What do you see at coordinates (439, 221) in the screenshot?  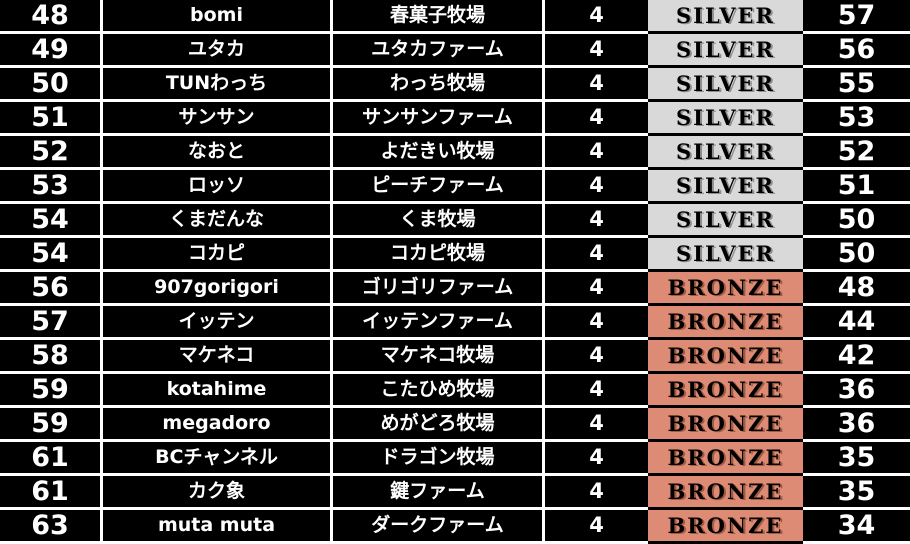 I see `farm-name-cell: くま牧場` at bounding box center [439, 221].